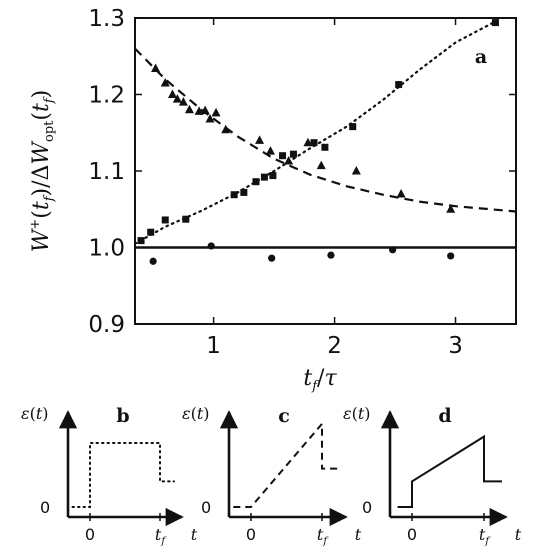  I want to click on panel-label: b, so click(122, 416).